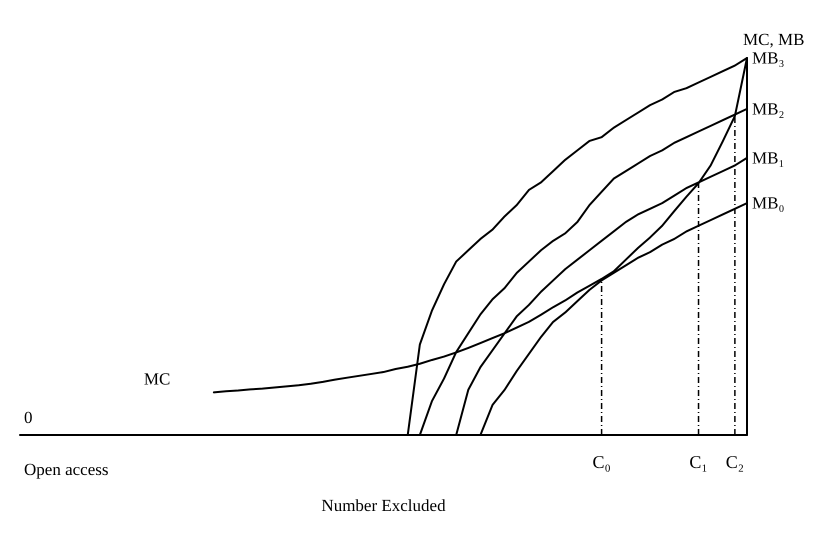 The width and height of the screenshot is (835, 538). I want to click on x-tick-label: C₁, so click(698, 462).